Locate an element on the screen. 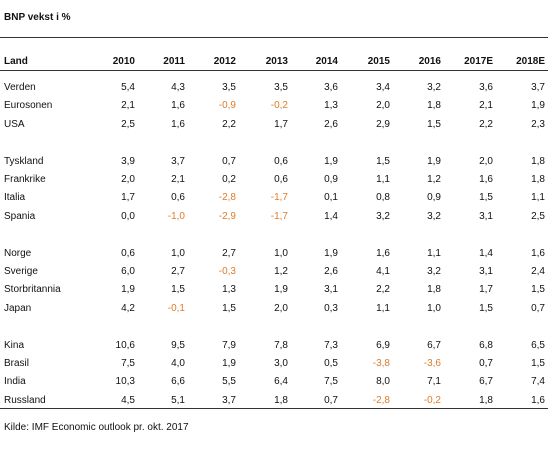 The image size is (548, 455). cell: 5,4 is located at coordinates (128, 87).